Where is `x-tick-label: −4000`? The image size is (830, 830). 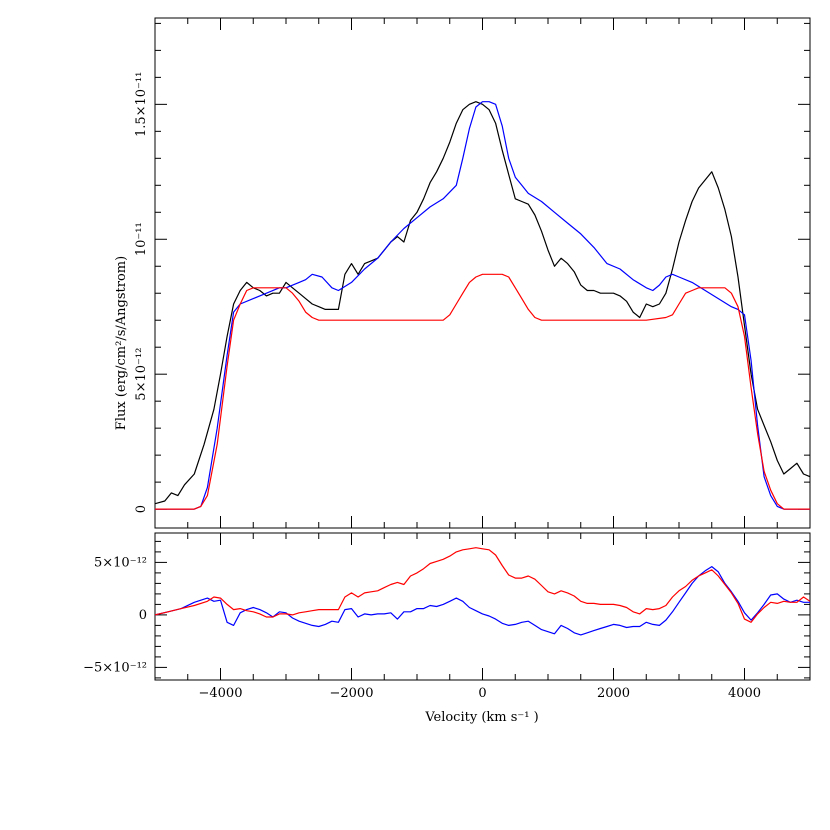 x-tick-label: −4000 is located at coordinates (221, 693).